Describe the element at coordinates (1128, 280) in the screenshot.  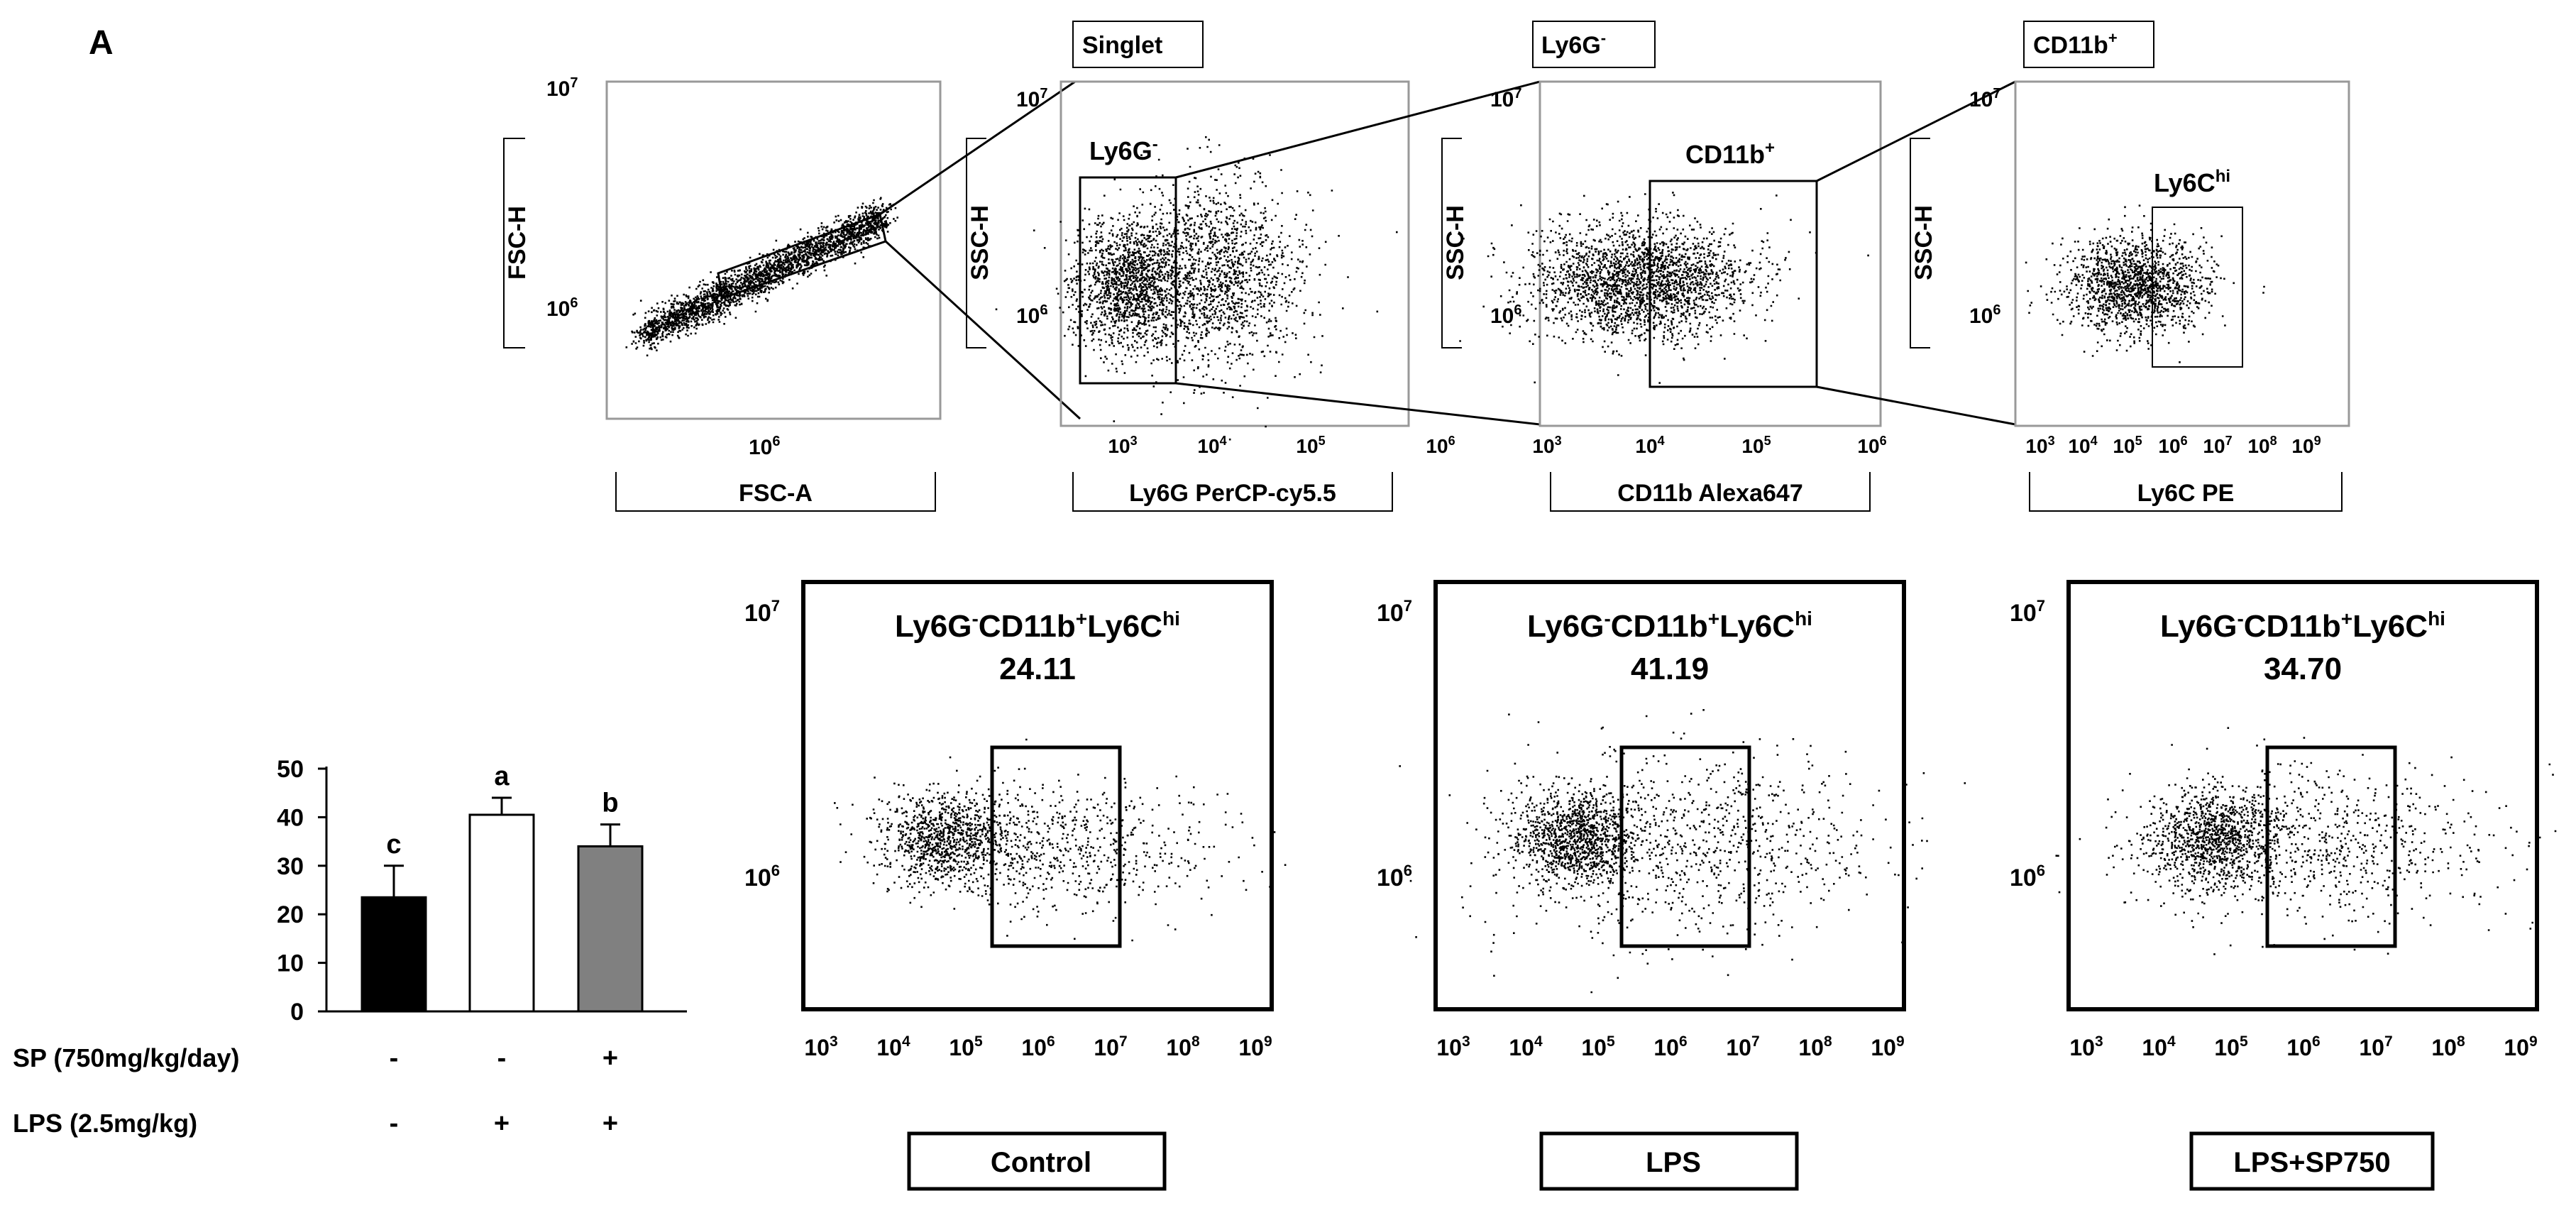
I see `ly6g-neg-gate` at that location.